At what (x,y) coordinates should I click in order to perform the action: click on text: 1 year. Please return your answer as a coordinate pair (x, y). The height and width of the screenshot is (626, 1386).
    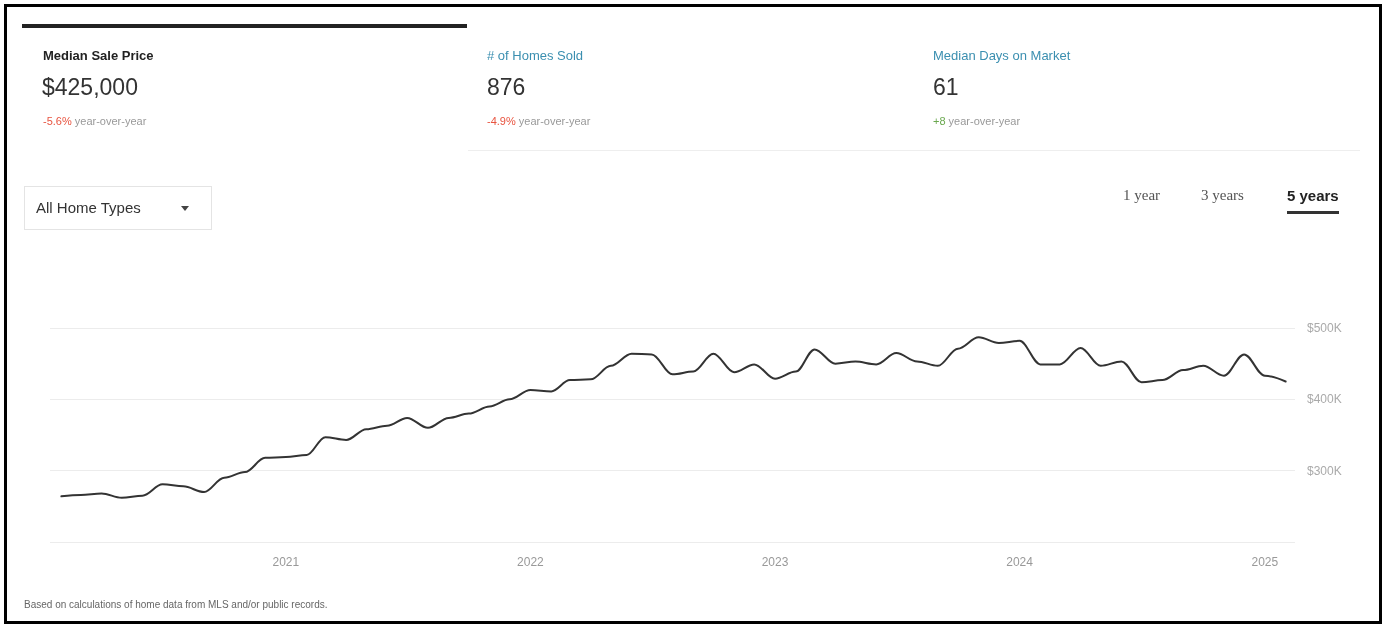
    Looking at the image, I should click on (1142, 195).